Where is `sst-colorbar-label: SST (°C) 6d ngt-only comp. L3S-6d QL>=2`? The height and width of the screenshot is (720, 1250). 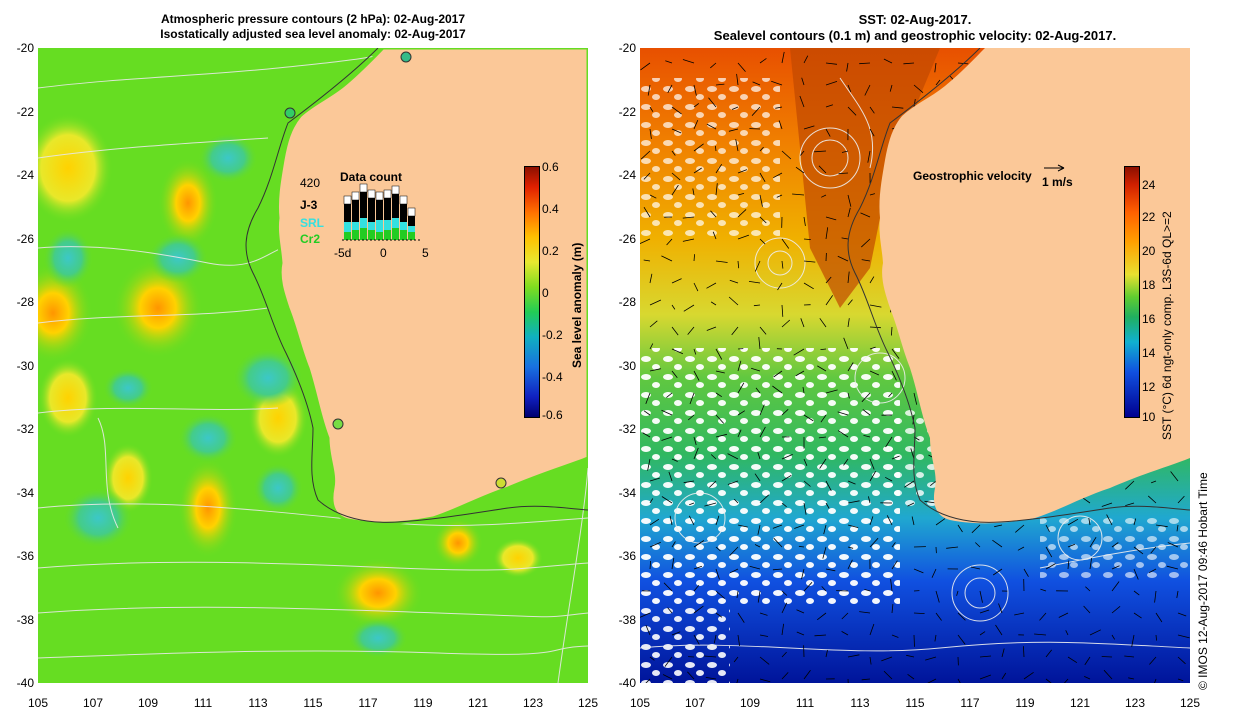 sst-colorbar-label: SST (°C) 6d ngt-only comp. L3S-6d QL>=2 is located at coordinates (1167, 325).